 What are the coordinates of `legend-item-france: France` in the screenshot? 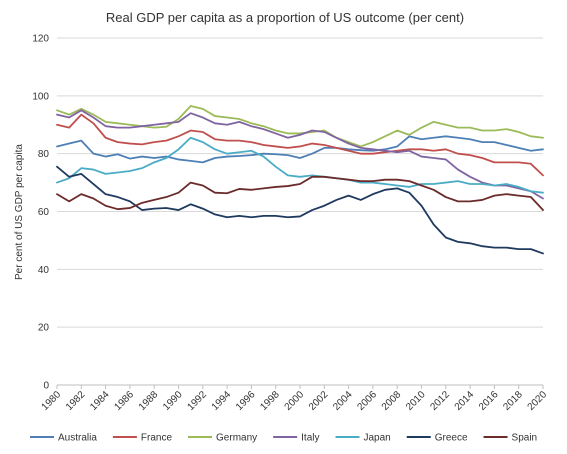 It's located at (142, 438).